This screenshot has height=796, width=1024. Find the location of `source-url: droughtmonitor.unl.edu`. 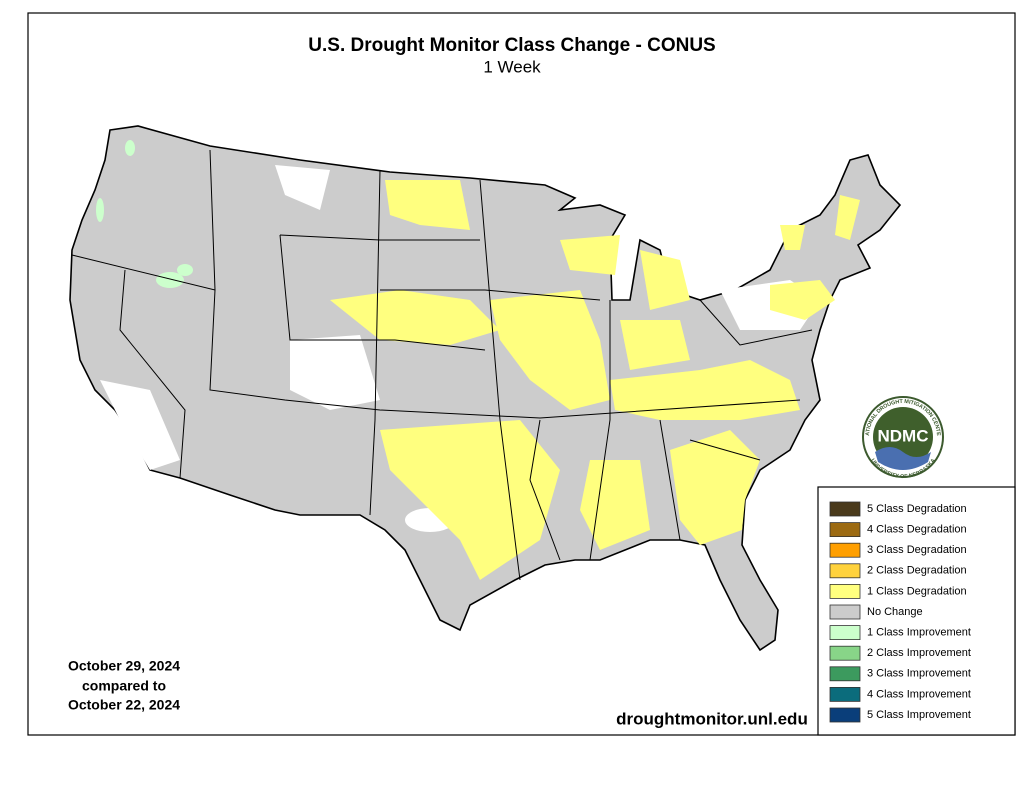

source-url: droughtmonitor.unl.edu is located at coordinates (712, 718).